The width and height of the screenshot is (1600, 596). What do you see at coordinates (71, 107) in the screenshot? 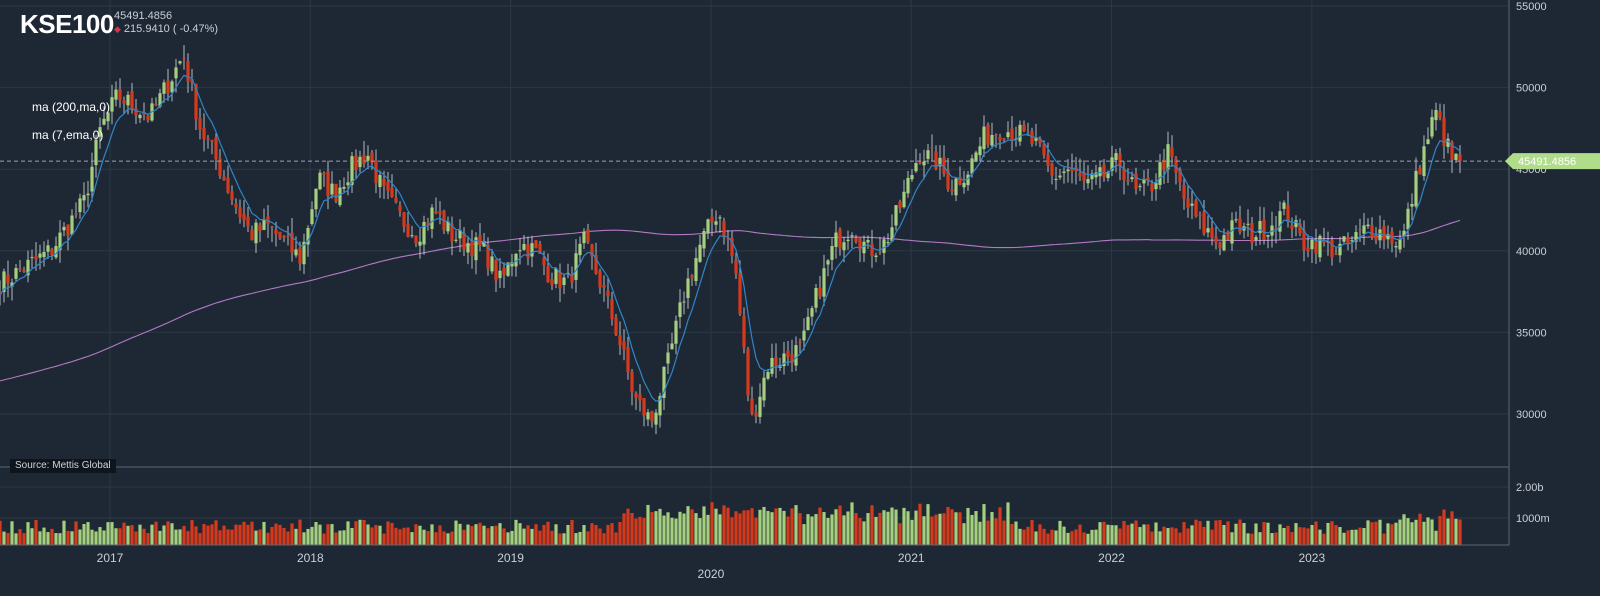
I see `indicator-ma200-label: ma (200,ma,0)` at bounding box center [71, 107].